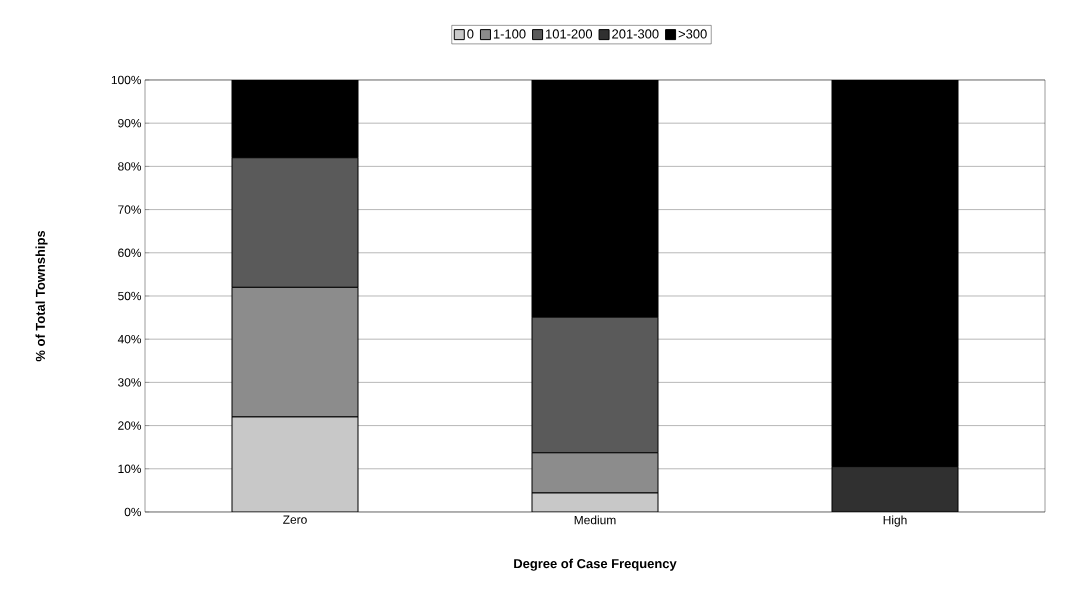 Image resolution: width=1078 pixels, height=601 pixels. Describe the element at coordinates (295, 519) in the screenshot. I see `x-tick-label: Zero` at that location.